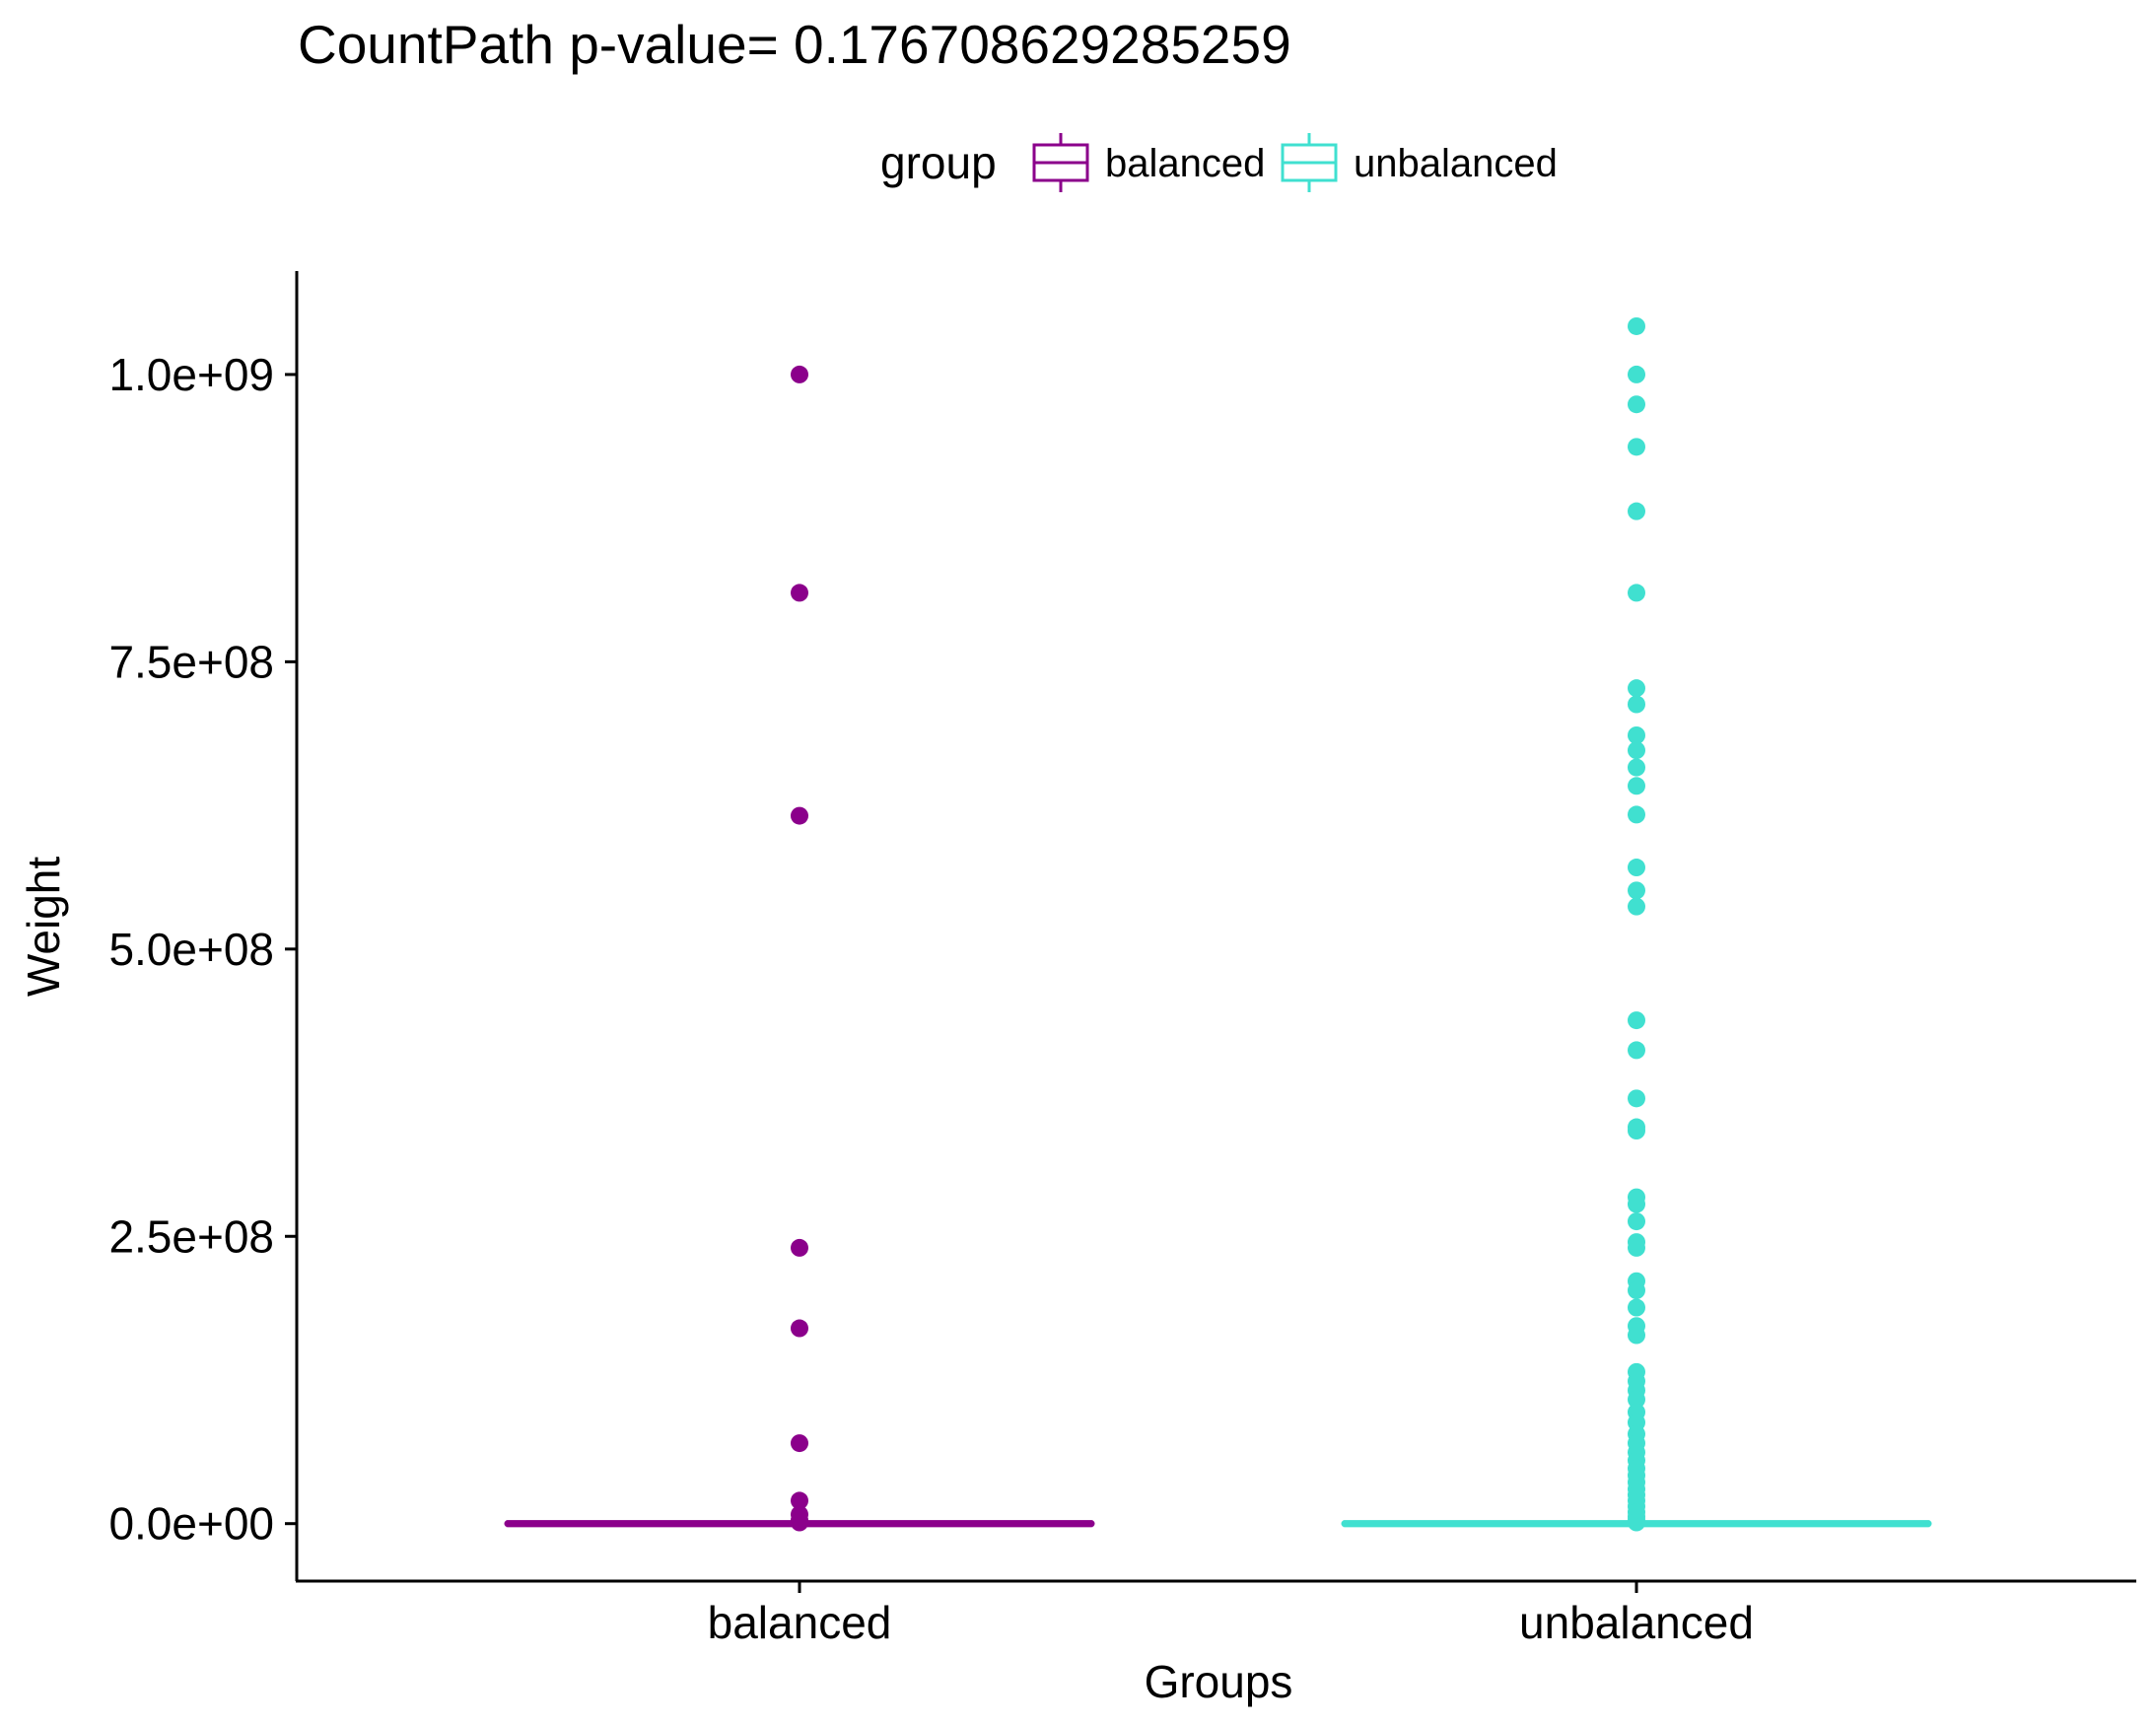  I want to click on x-axis-title: Groups, so click(1219, 1682).